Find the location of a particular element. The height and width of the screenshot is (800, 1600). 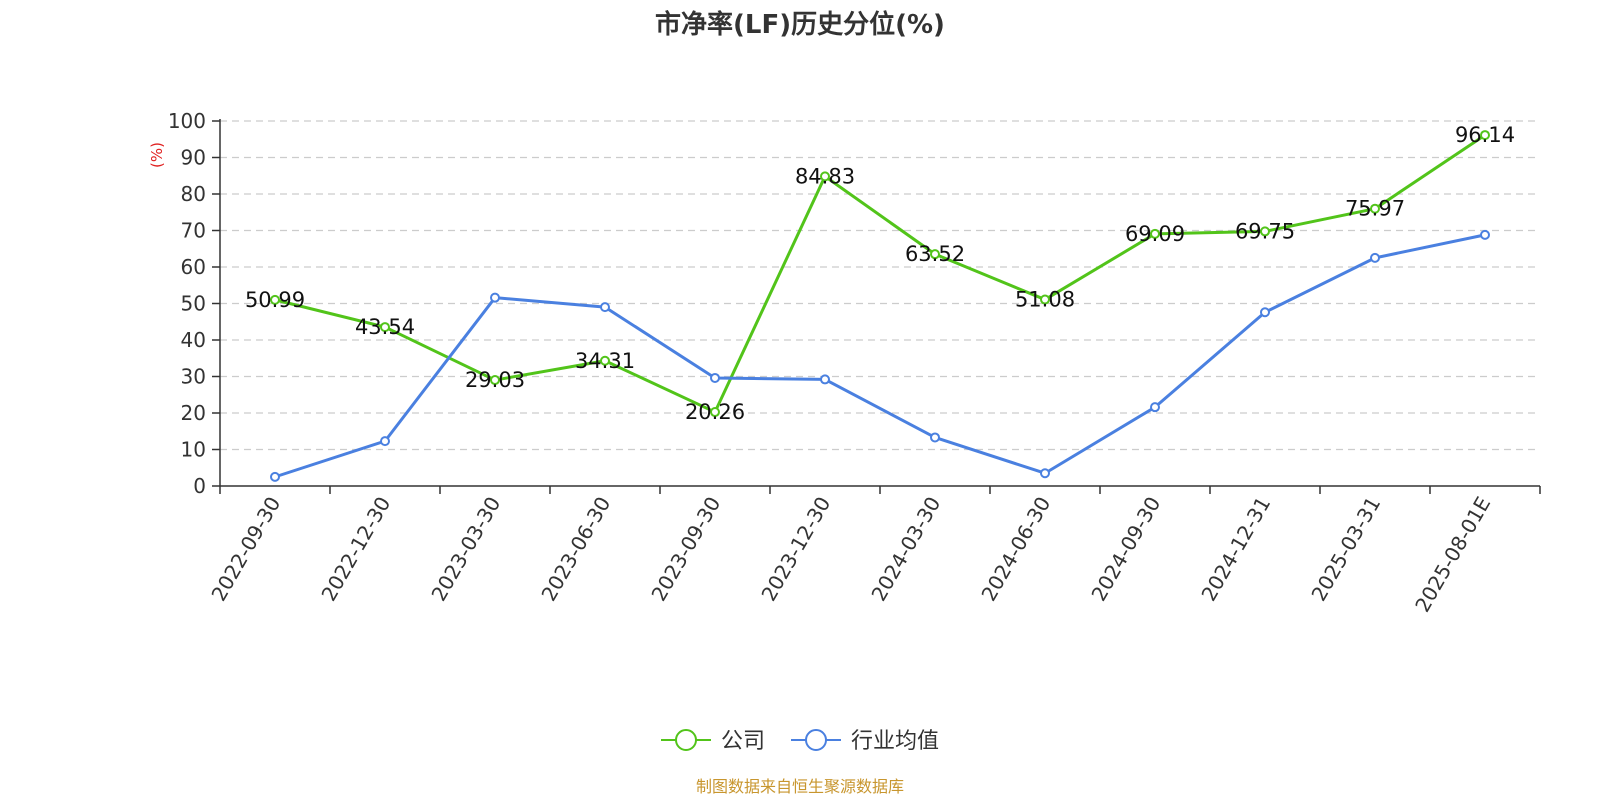

y-tick-label: 0 is located at coordinates (199, 486).